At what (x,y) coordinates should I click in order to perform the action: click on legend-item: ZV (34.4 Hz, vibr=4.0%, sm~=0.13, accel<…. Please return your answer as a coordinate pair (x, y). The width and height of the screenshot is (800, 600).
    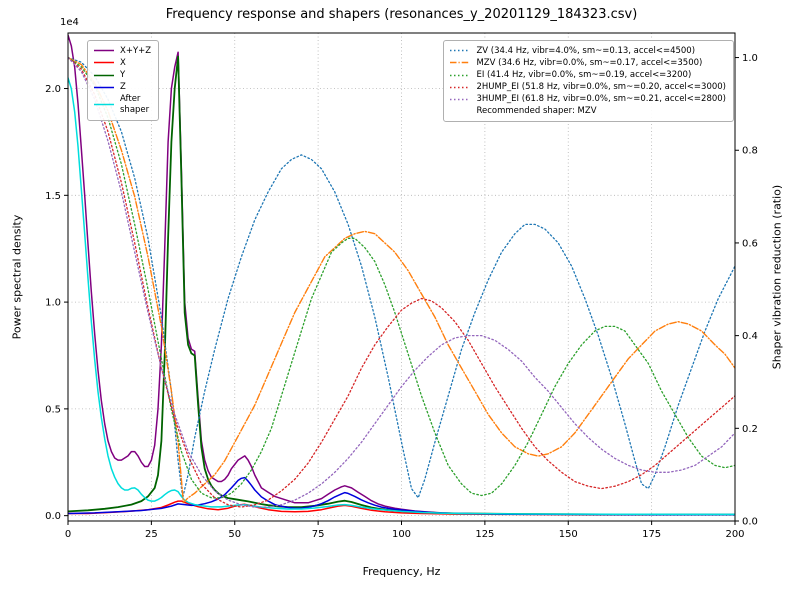
    Looking at the image, I should click on (587, 51).